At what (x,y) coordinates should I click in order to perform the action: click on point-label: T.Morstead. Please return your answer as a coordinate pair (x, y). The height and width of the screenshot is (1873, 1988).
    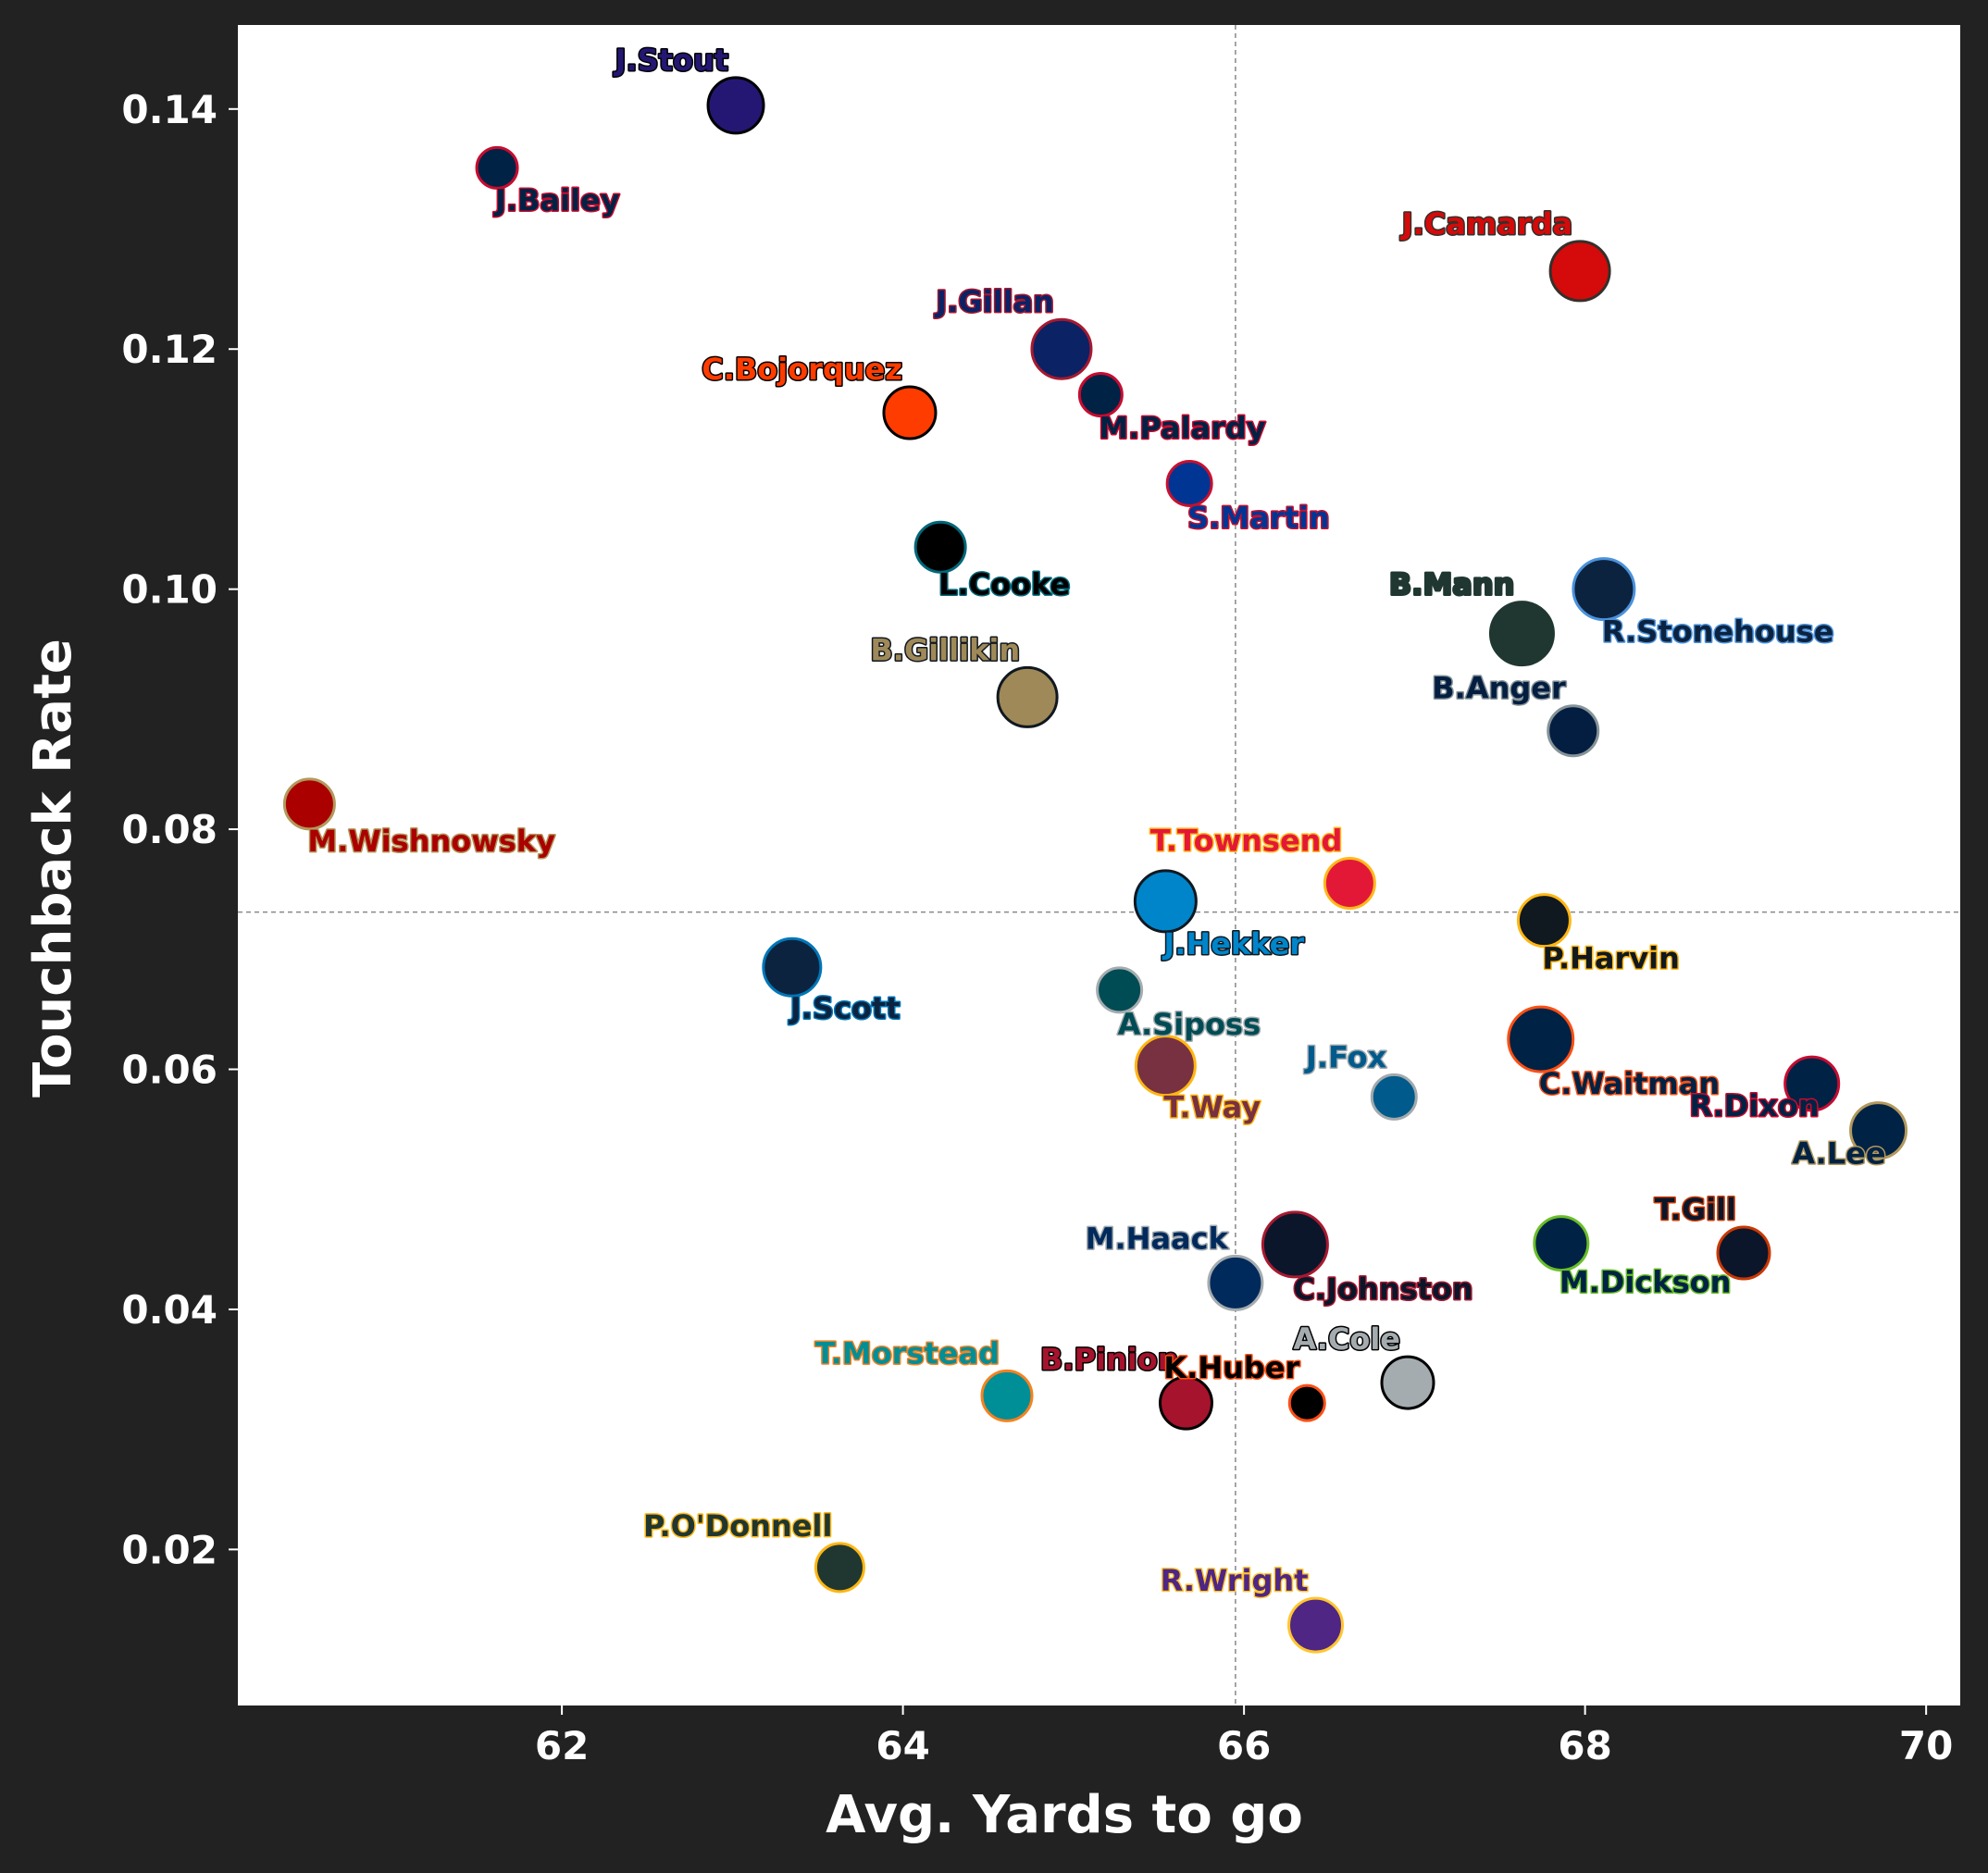
    Looking at the image, I should click on (907, 1353).